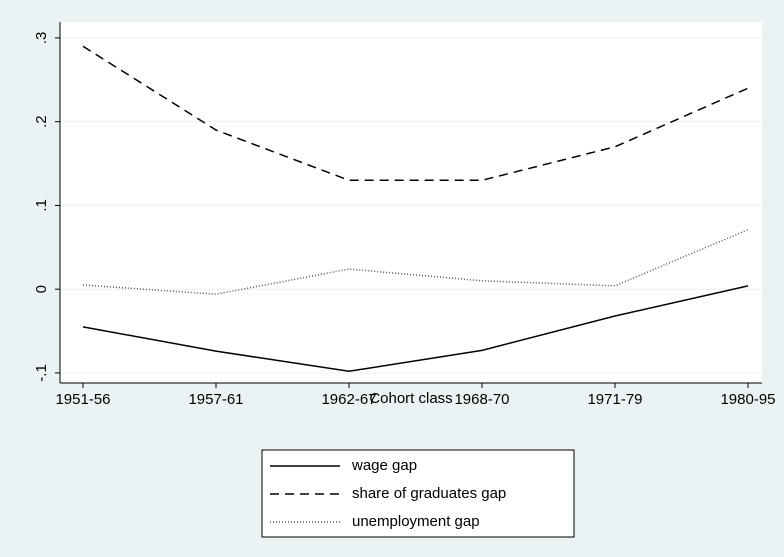  I want to click on legend-label: wage gap, so click(384, 465).